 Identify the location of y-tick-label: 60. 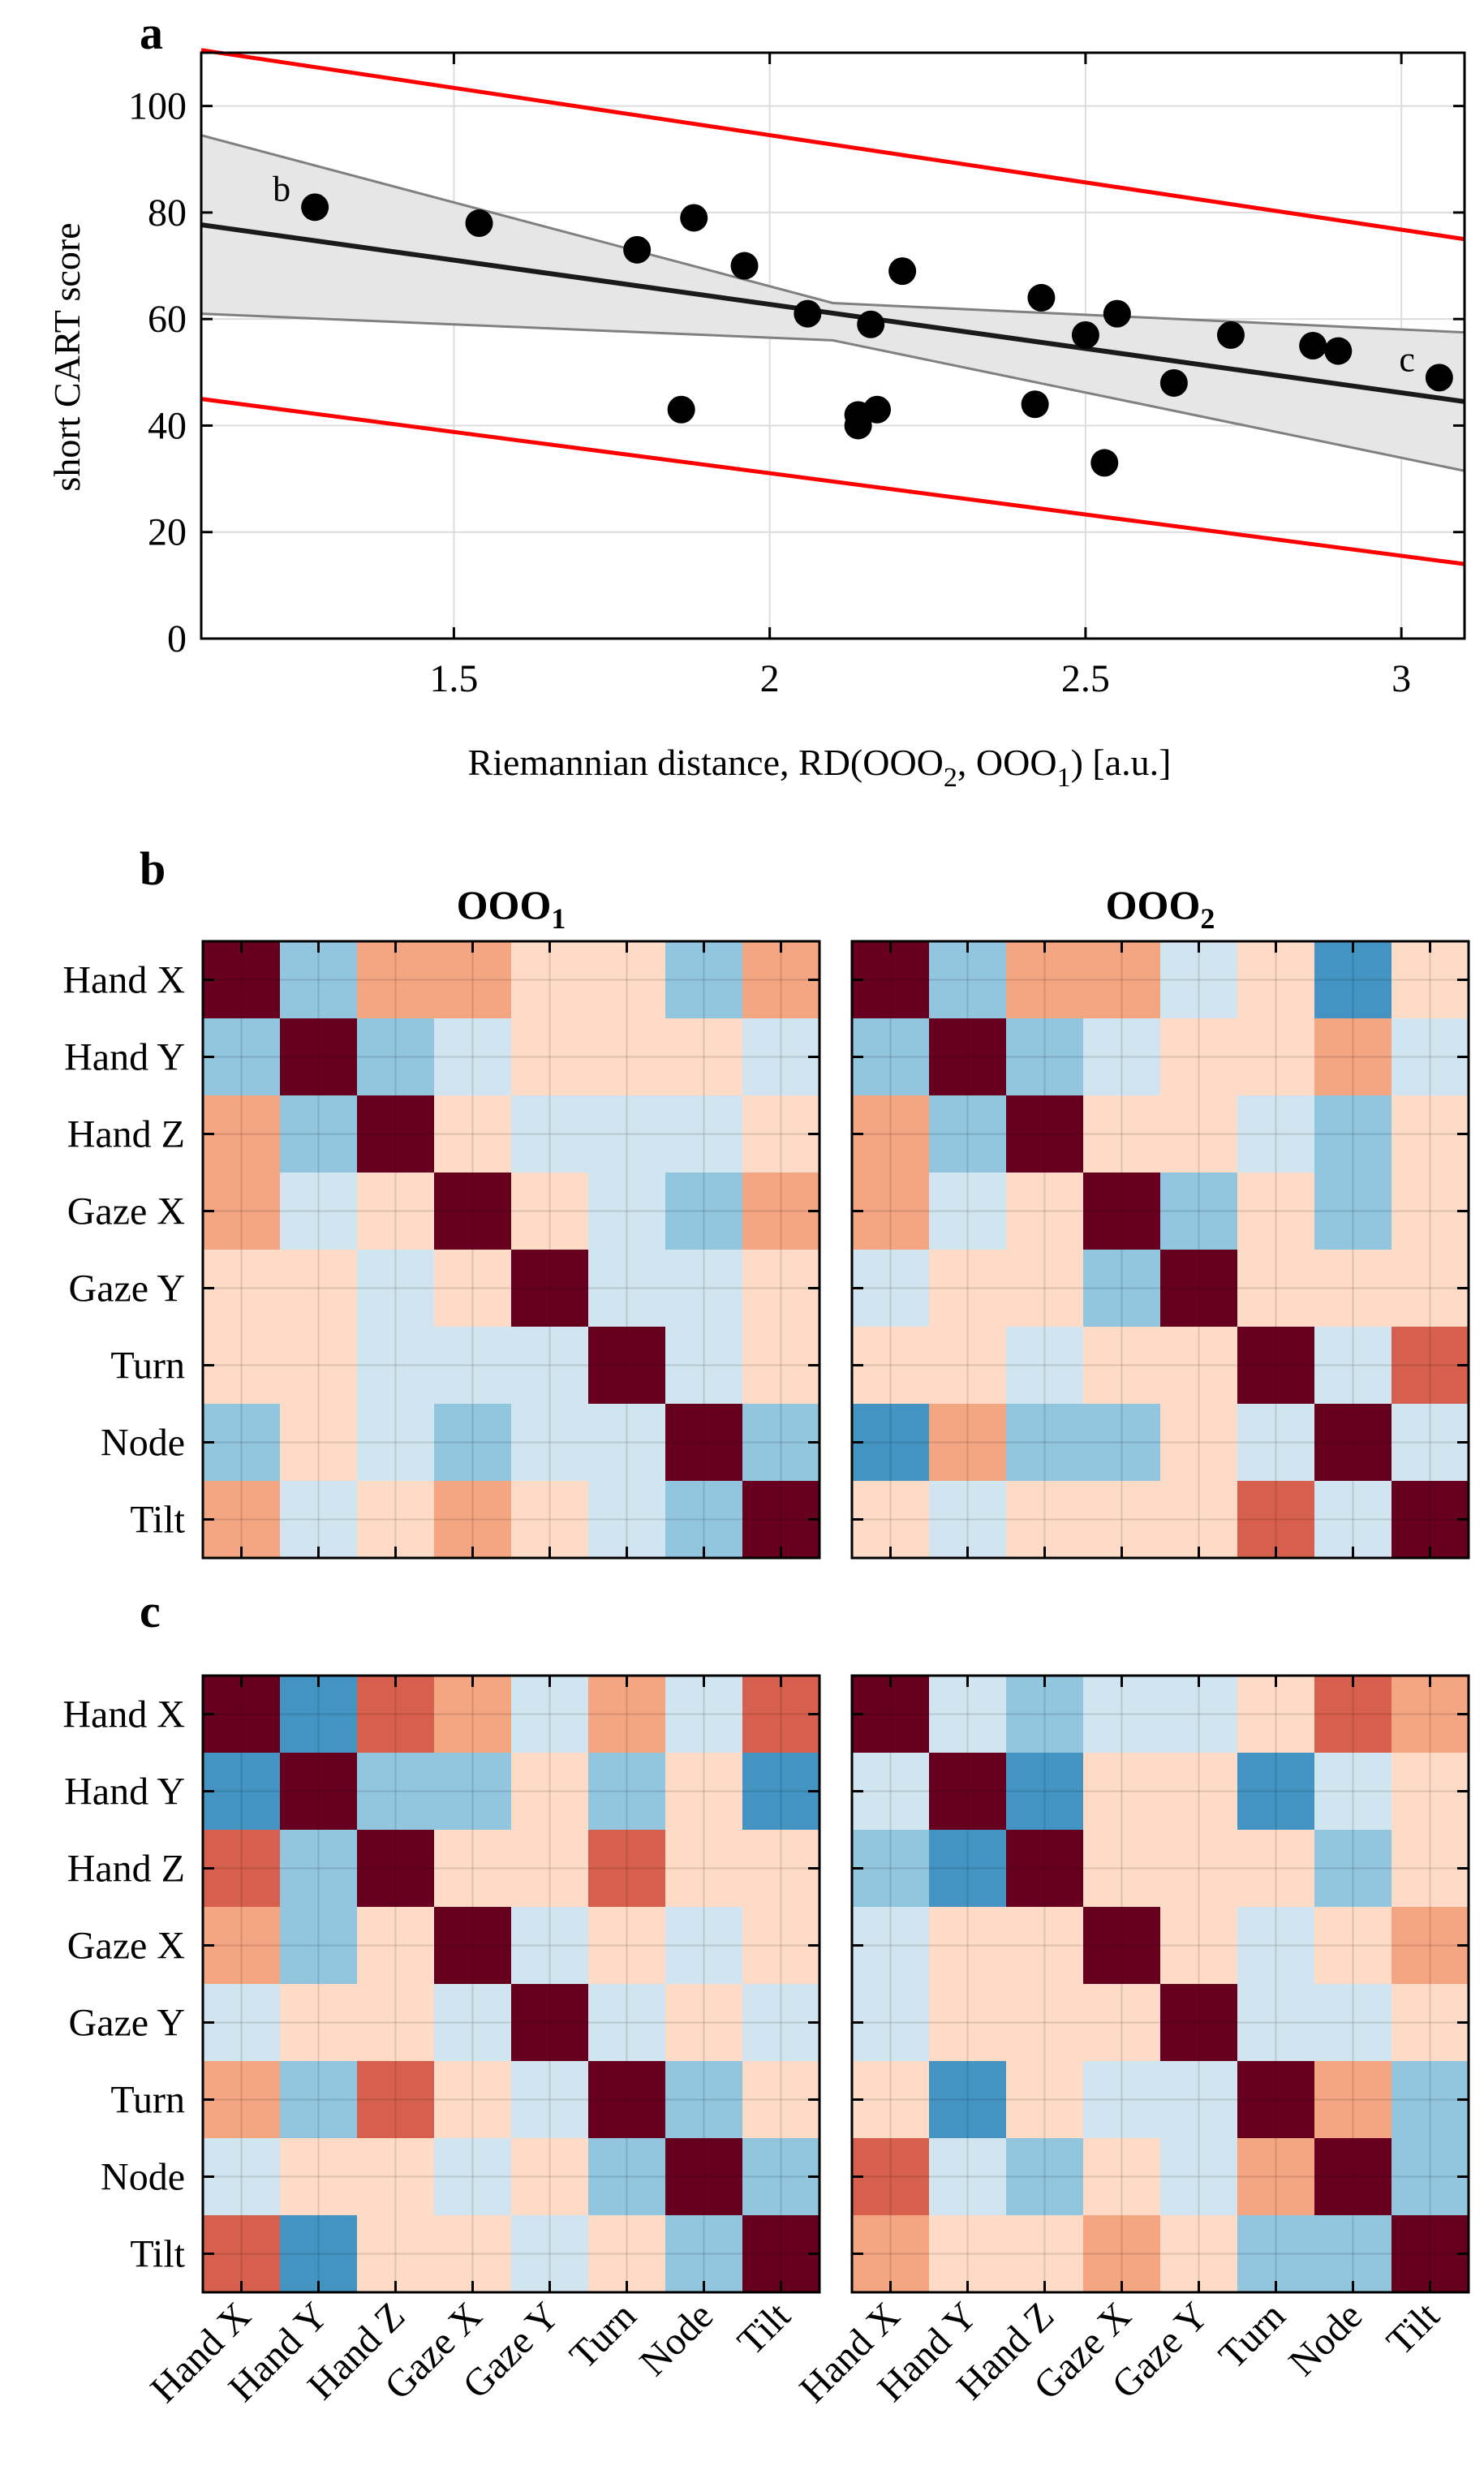
(167, 319).